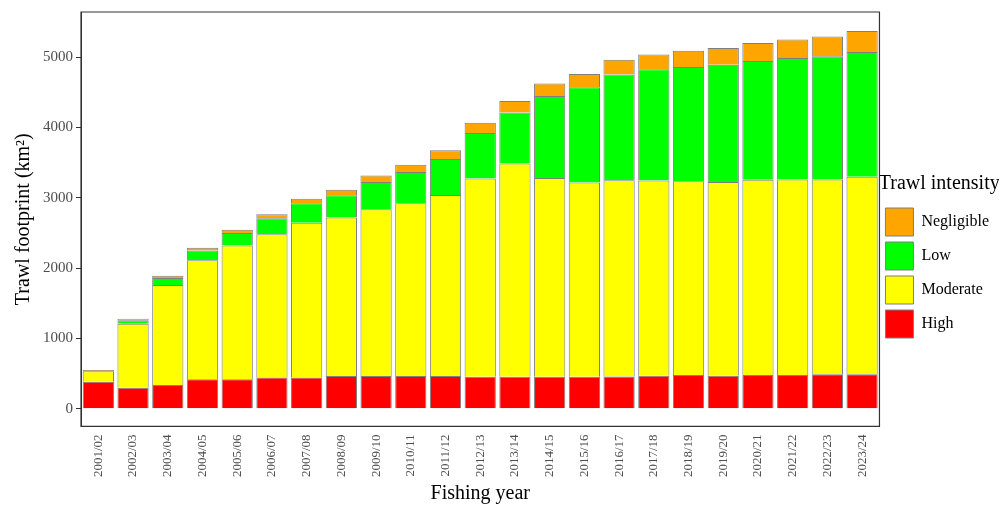 This screenshot has height=510, width=1003. Describe the element at coordinates (410, 455) in the screenshot. I see `x-tick-label: 2010/11` at that location.